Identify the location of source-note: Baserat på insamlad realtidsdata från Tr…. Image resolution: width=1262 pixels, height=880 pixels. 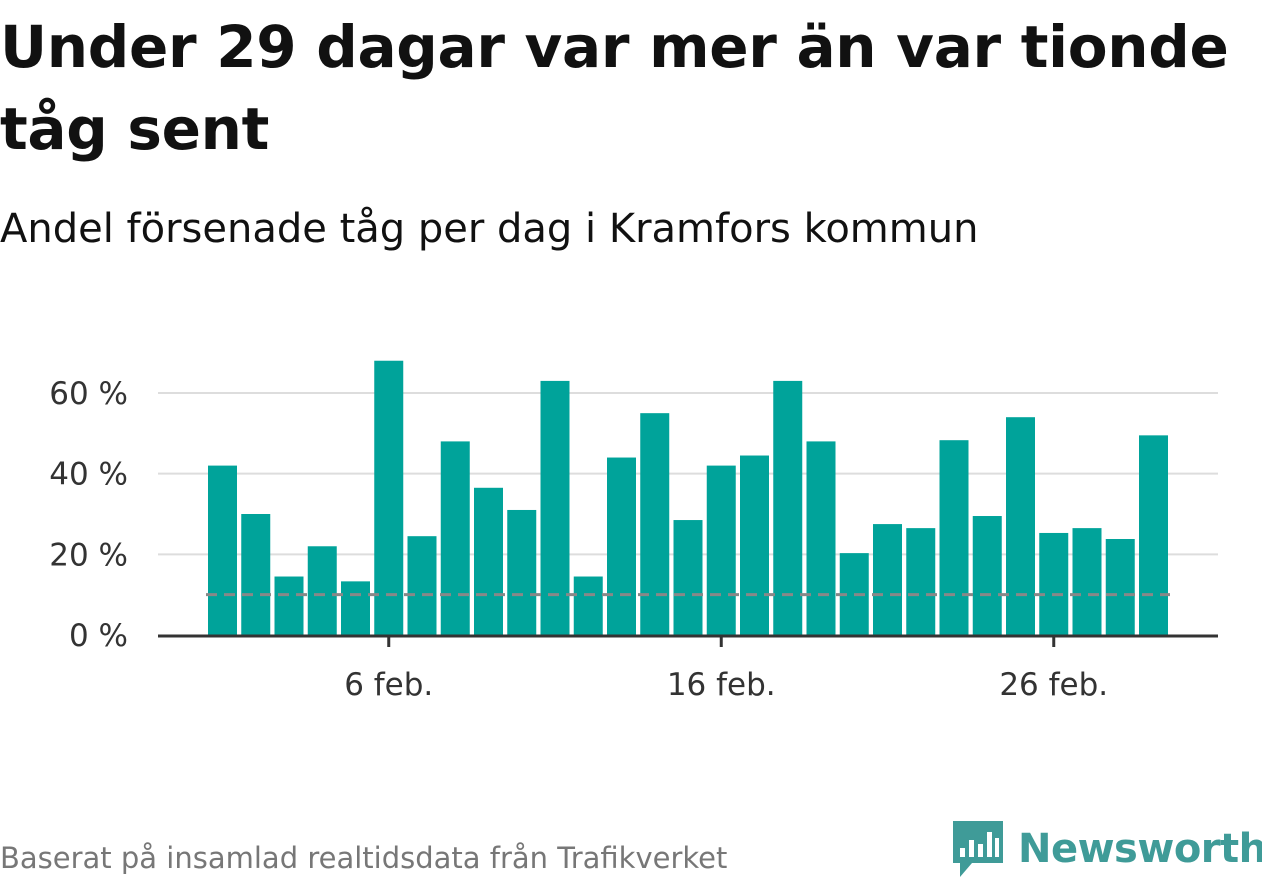
(364, 858).